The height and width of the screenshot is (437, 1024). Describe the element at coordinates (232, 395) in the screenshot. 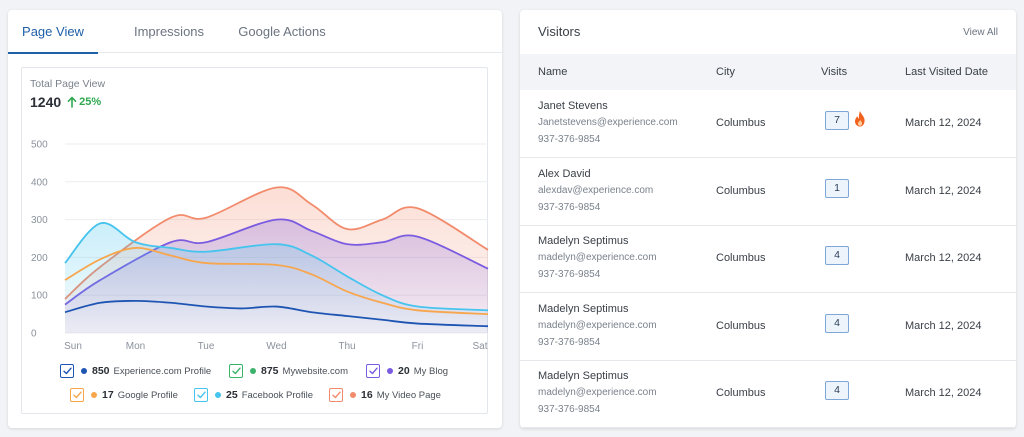

I see `legend-value: 25` at that location.